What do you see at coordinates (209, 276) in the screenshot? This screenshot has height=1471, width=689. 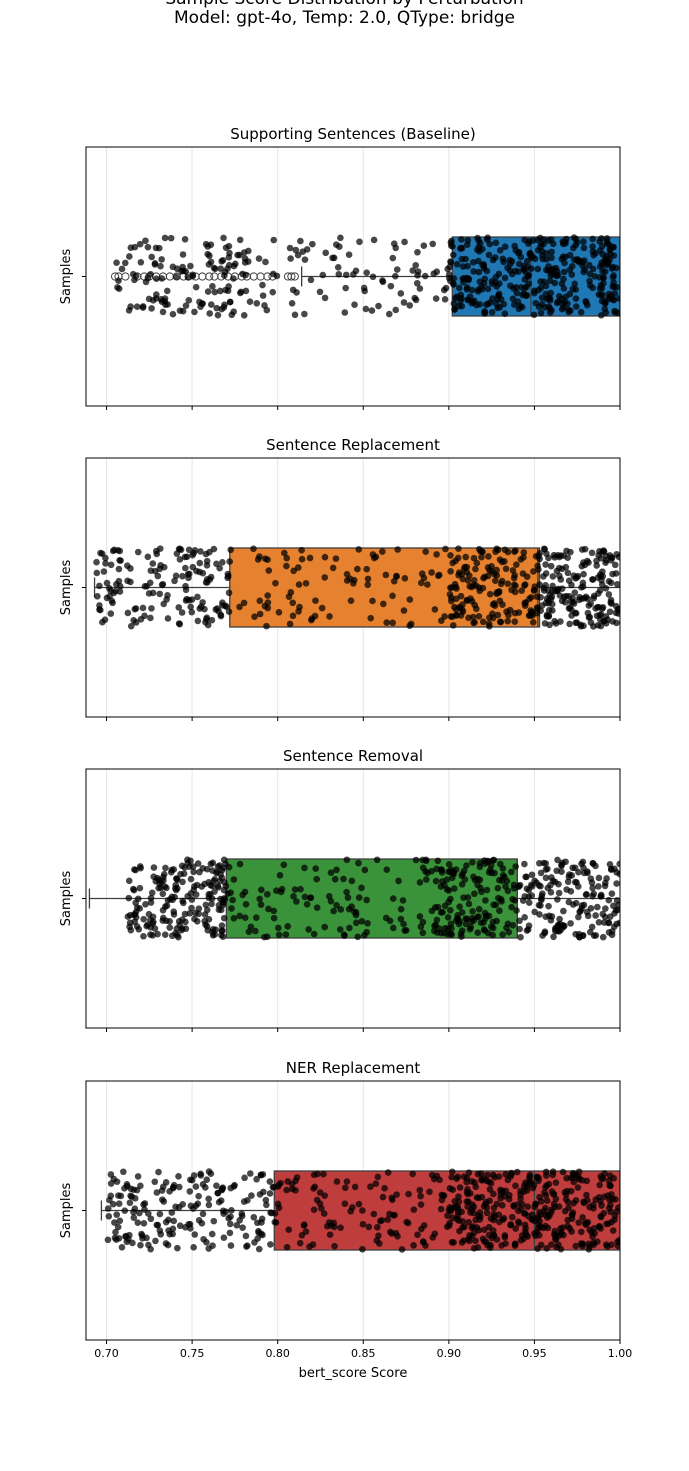 I see `outlier-point` at bounding box center [209, 276].